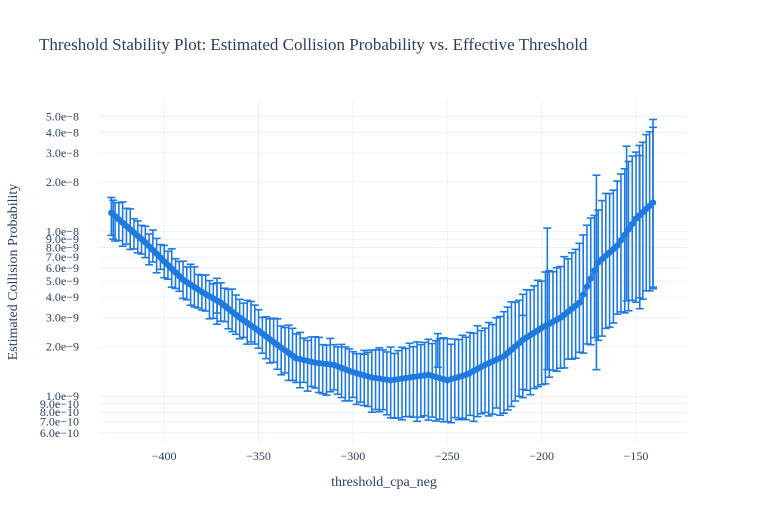 This screenshot has width=766, height=525. What do you see at coordinates (541, 456) in the screenshot?
I see `x-tick-label: −200` at bounding box center [541, 456].